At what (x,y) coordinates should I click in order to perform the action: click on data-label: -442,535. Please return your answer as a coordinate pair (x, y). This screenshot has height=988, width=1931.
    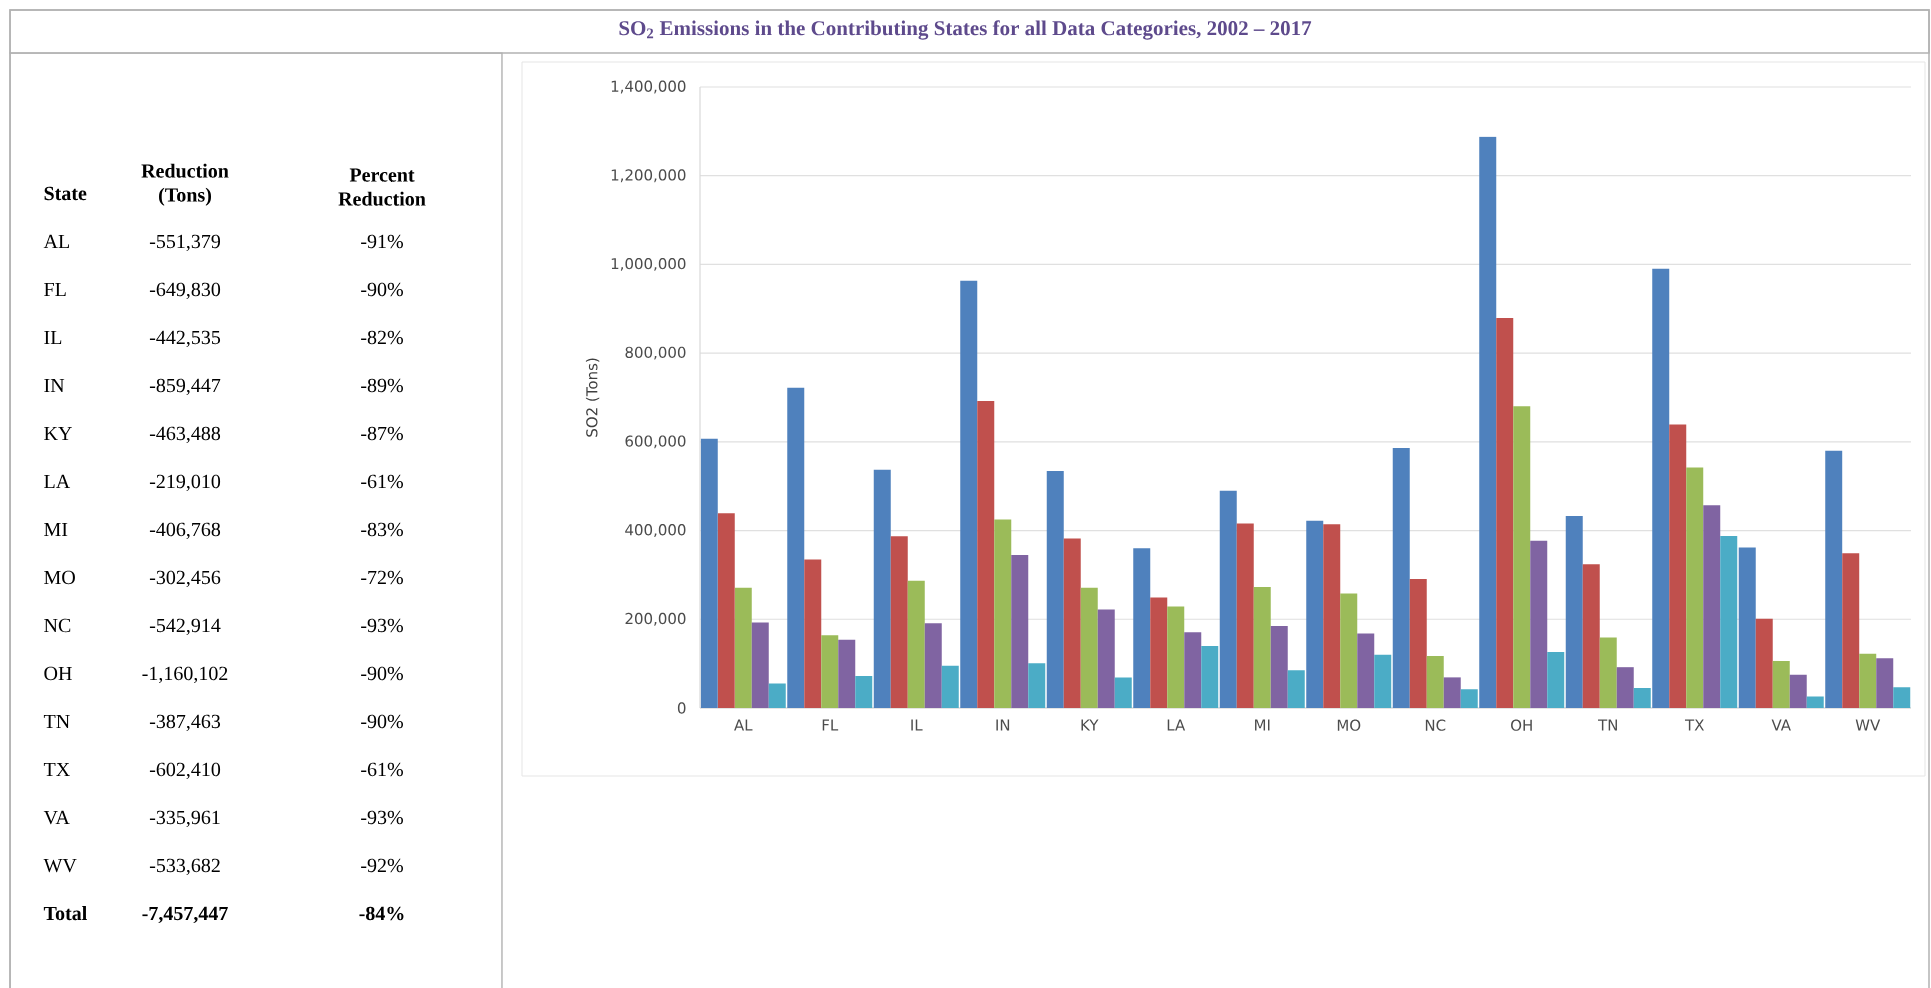
    Looking at the image, I should click on (185, 339).